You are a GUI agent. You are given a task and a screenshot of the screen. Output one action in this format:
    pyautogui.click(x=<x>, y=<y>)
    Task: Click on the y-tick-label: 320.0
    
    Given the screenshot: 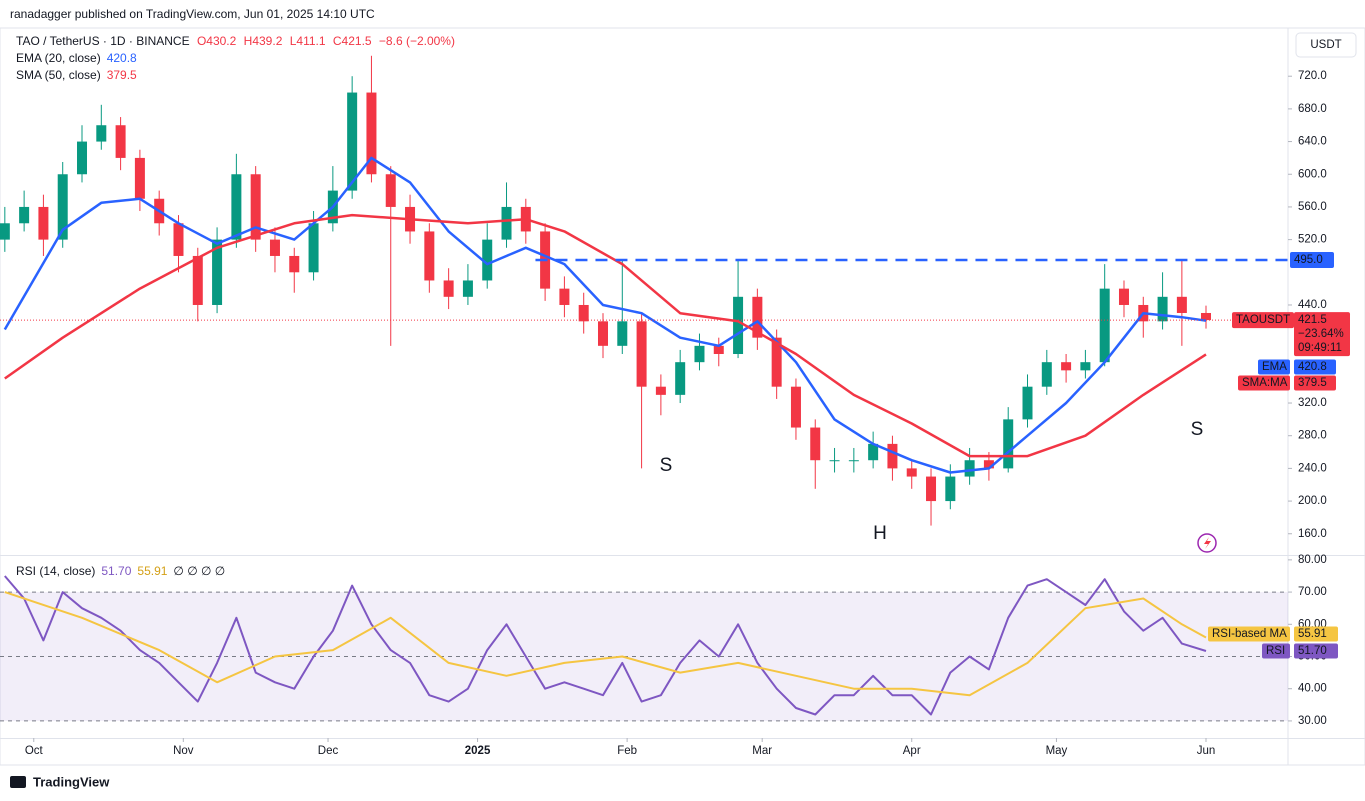 What is the action you would take?
    pyautogui.click(x=1312, y=403)
    